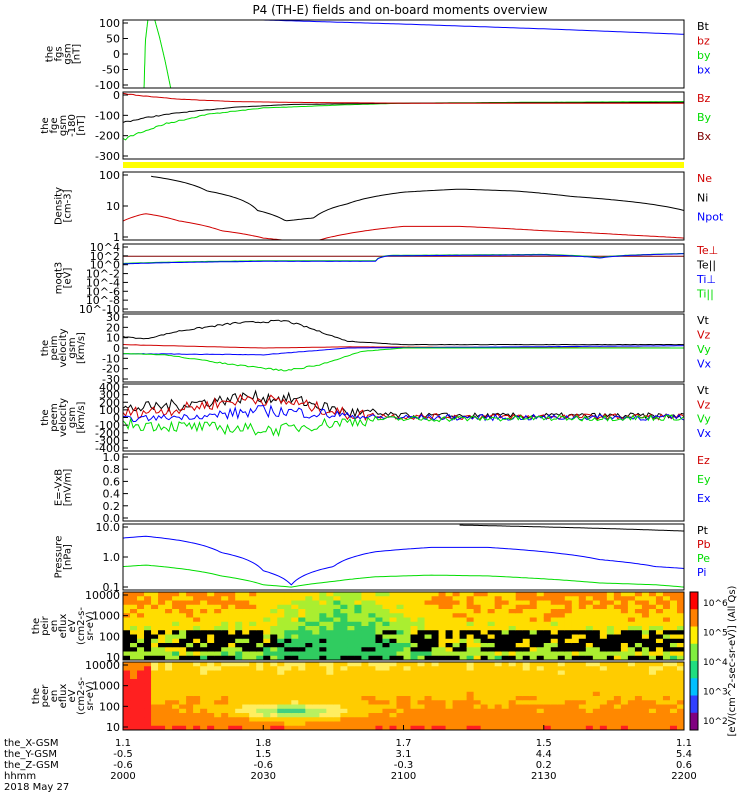 The width and height of the screenshot is (750, 800). Describe the element at coordinates (116, 54) in the screenshot. I see `fgs-ytick: 0` at that location.